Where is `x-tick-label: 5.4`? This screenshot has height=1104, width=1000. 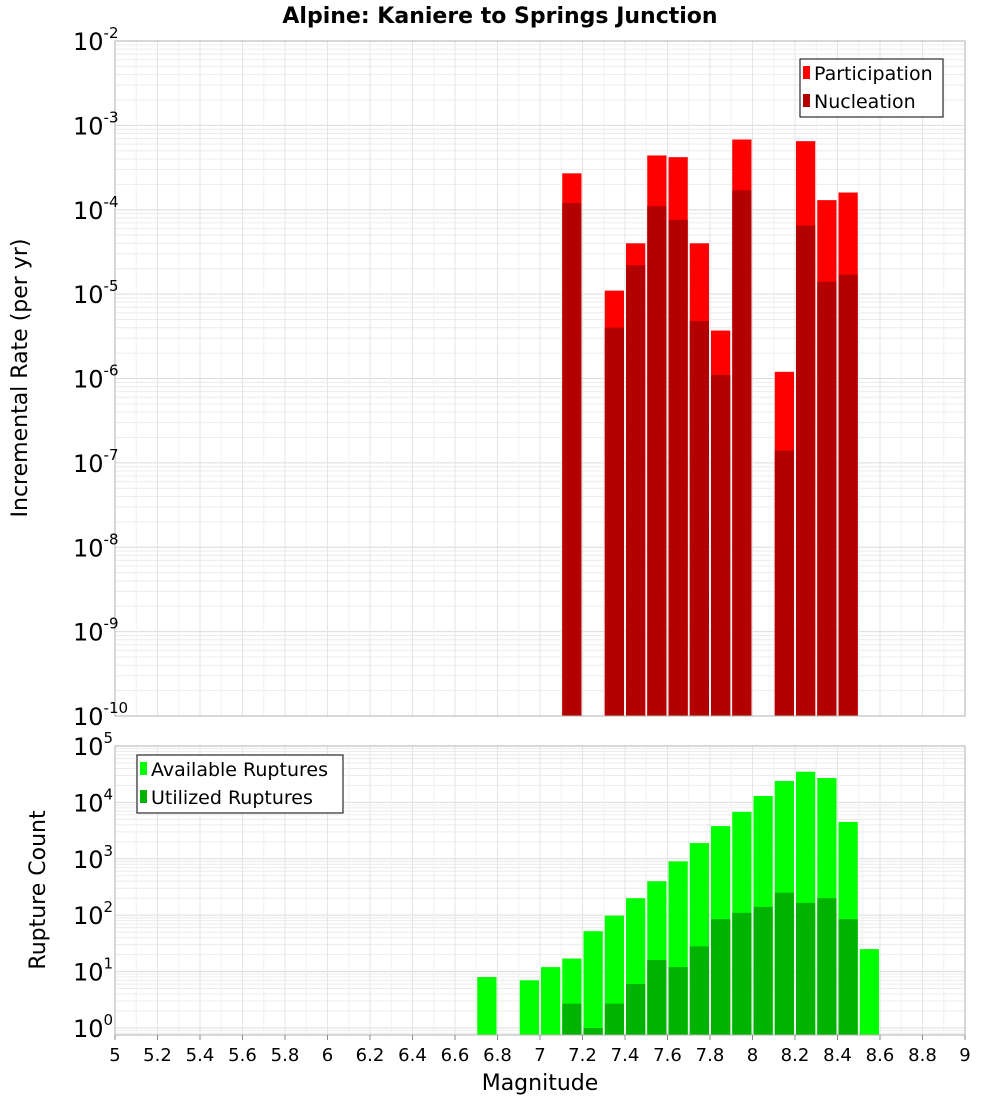 x-tick-label: 5.4 is located at coordinates (200, 1055).